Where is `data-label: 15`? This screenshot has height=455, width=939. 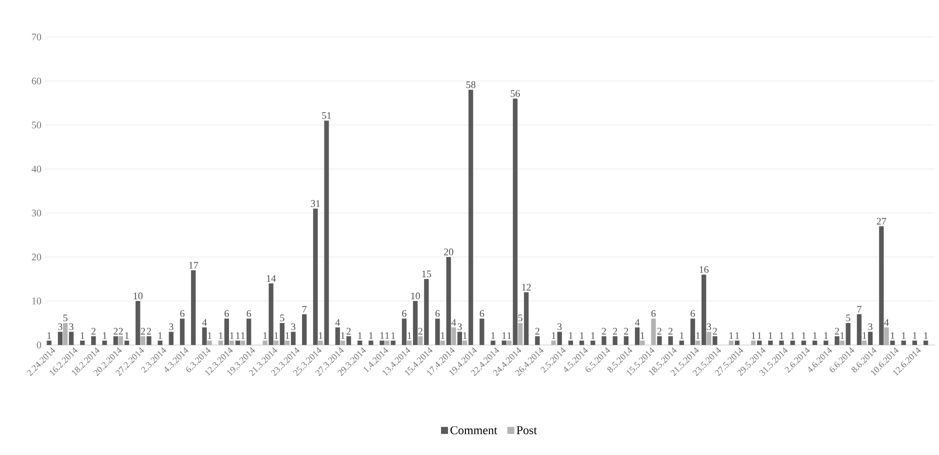 data-label: 15 is located at coordinates (427, 274).